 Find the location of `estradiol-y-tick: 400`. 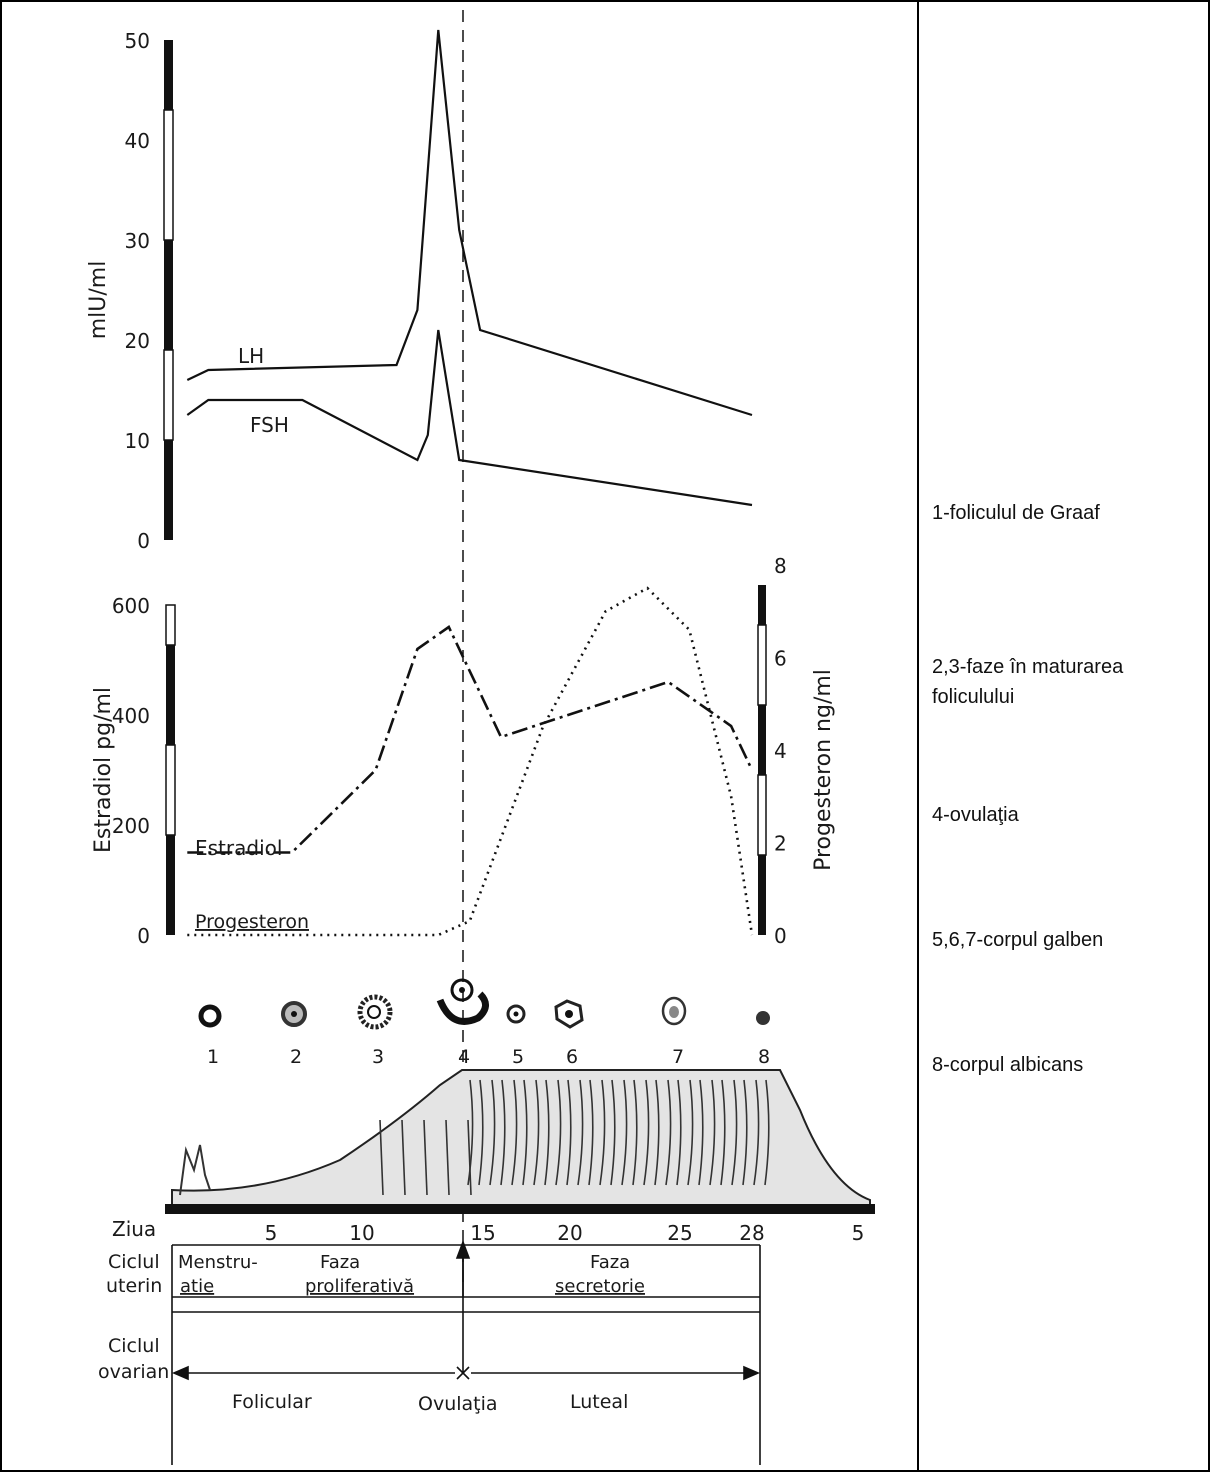

estradiol-y-tick: 400 is located at coordinates (131, 716).